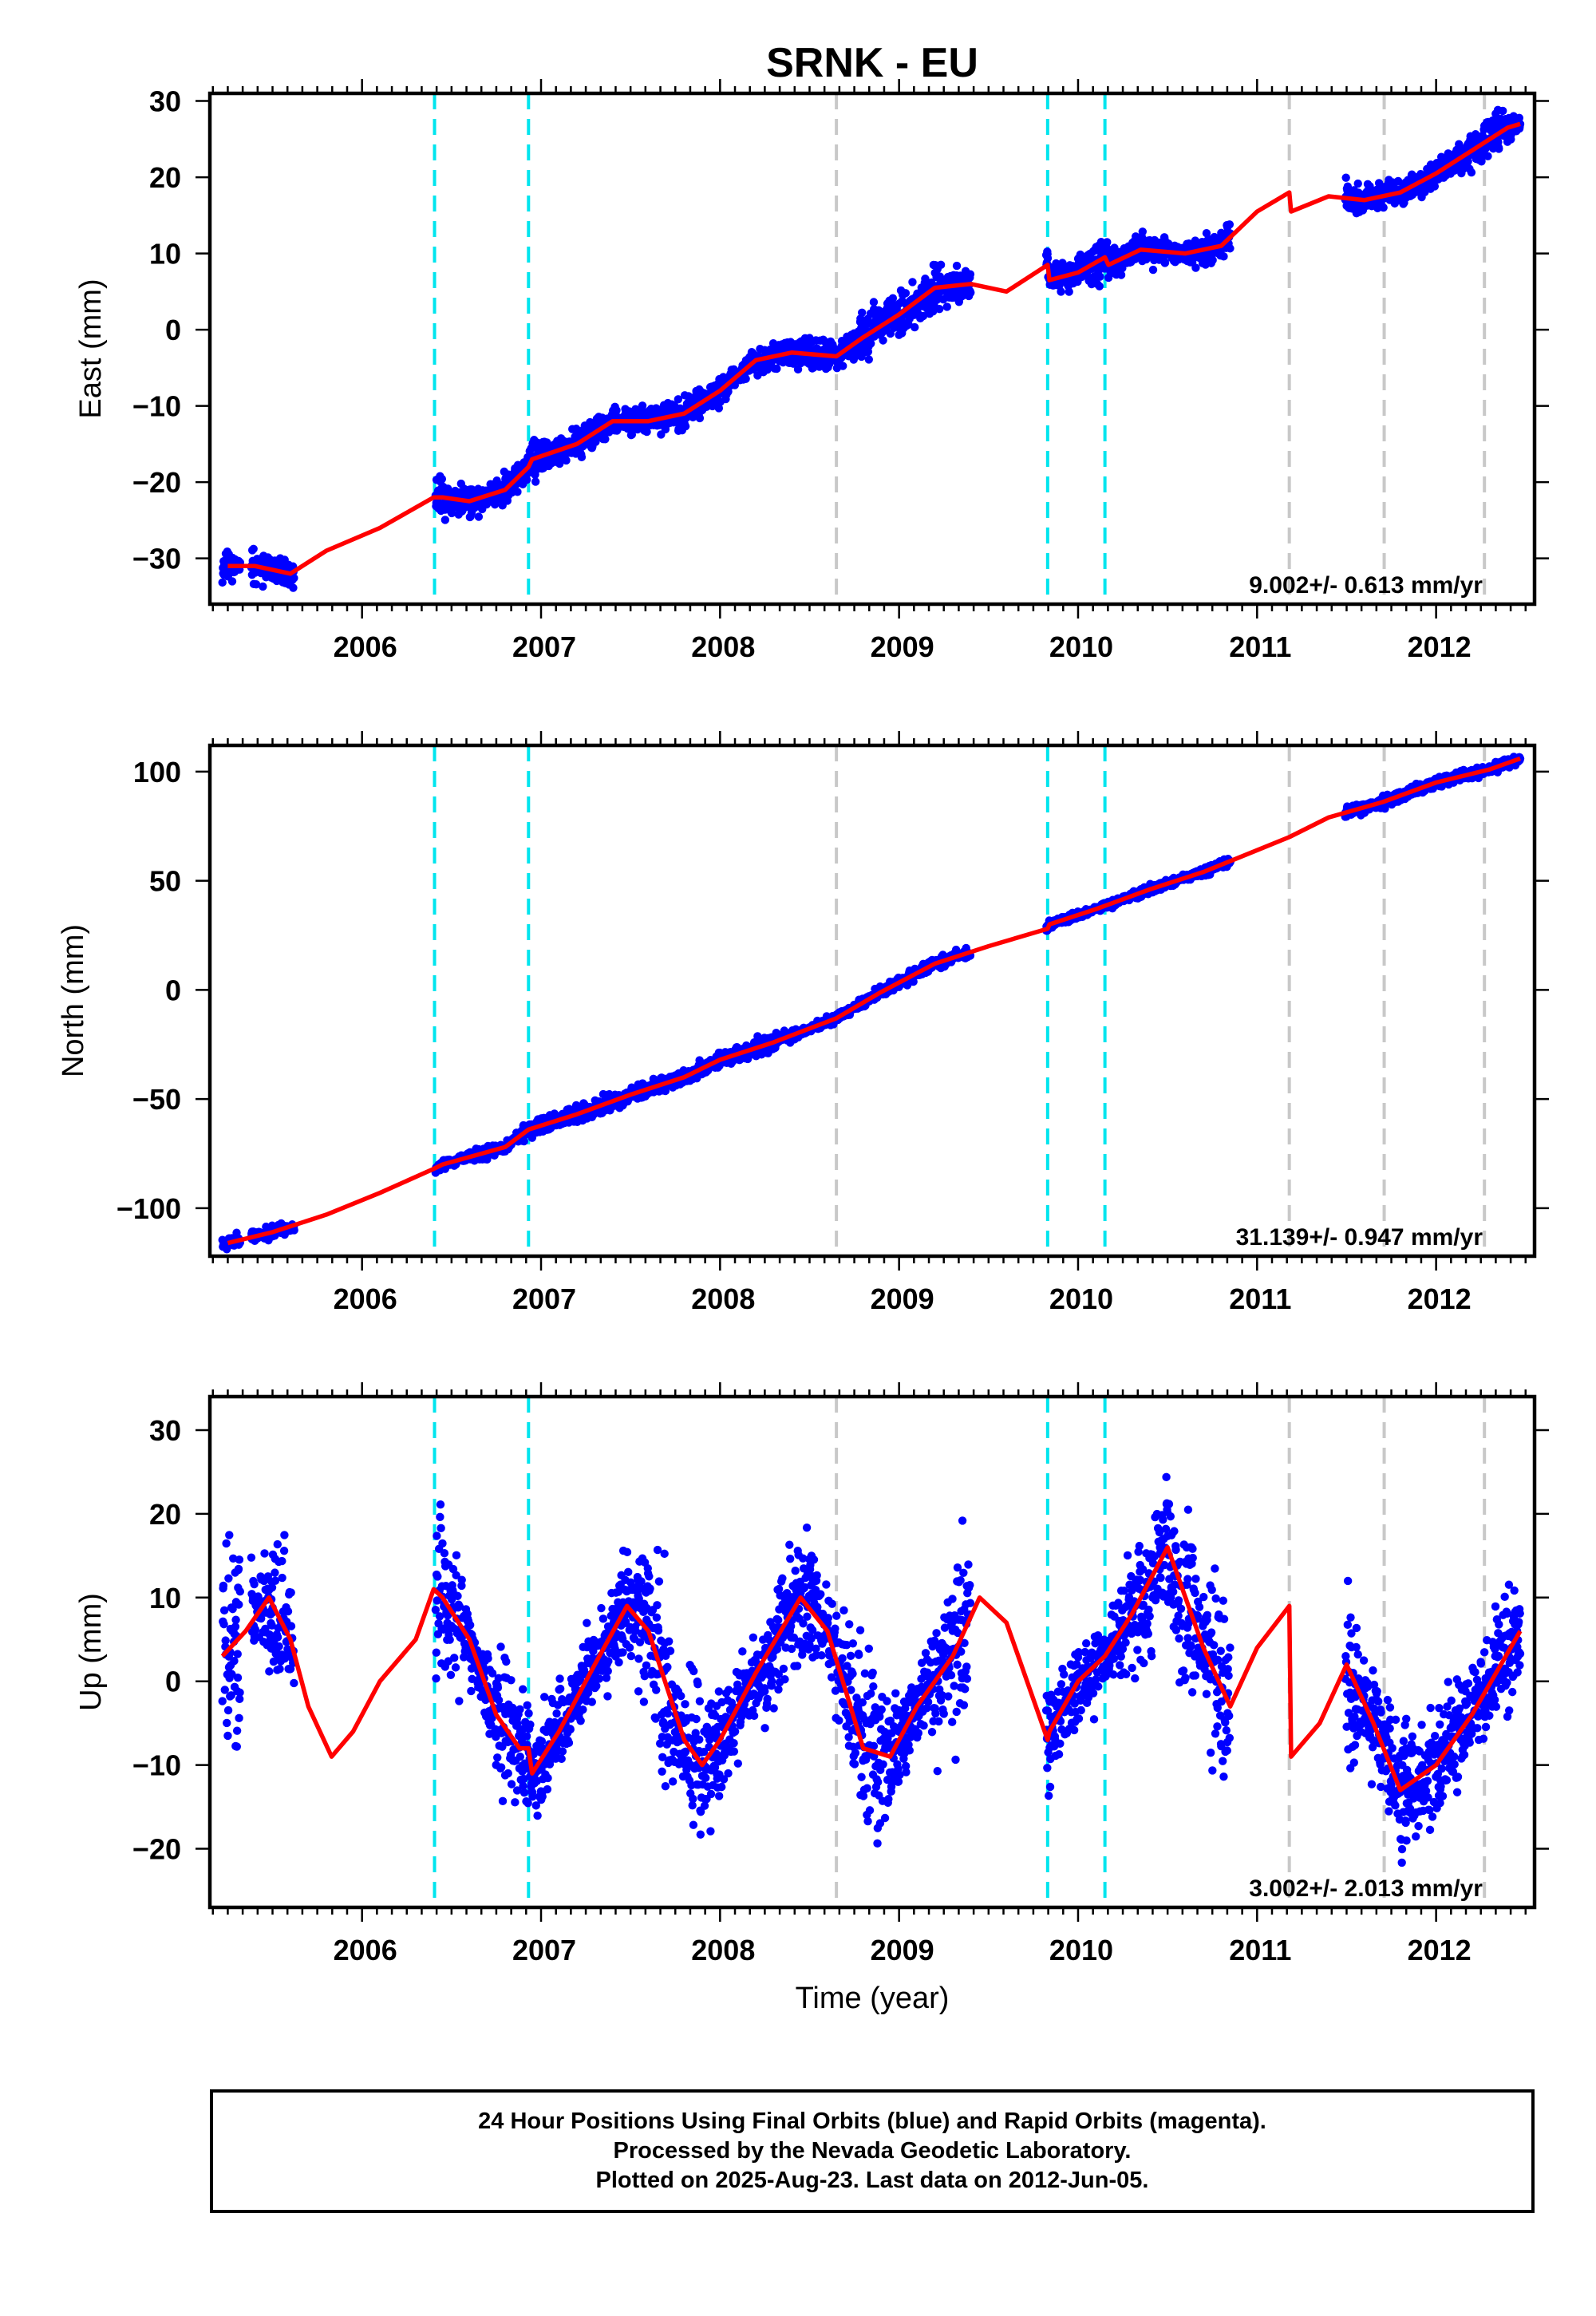 The image size is (1596, 2316). Describe the element at coordinates (91, 348) in the screenshot. I see `y-axis-label: East (mm)` at that location.